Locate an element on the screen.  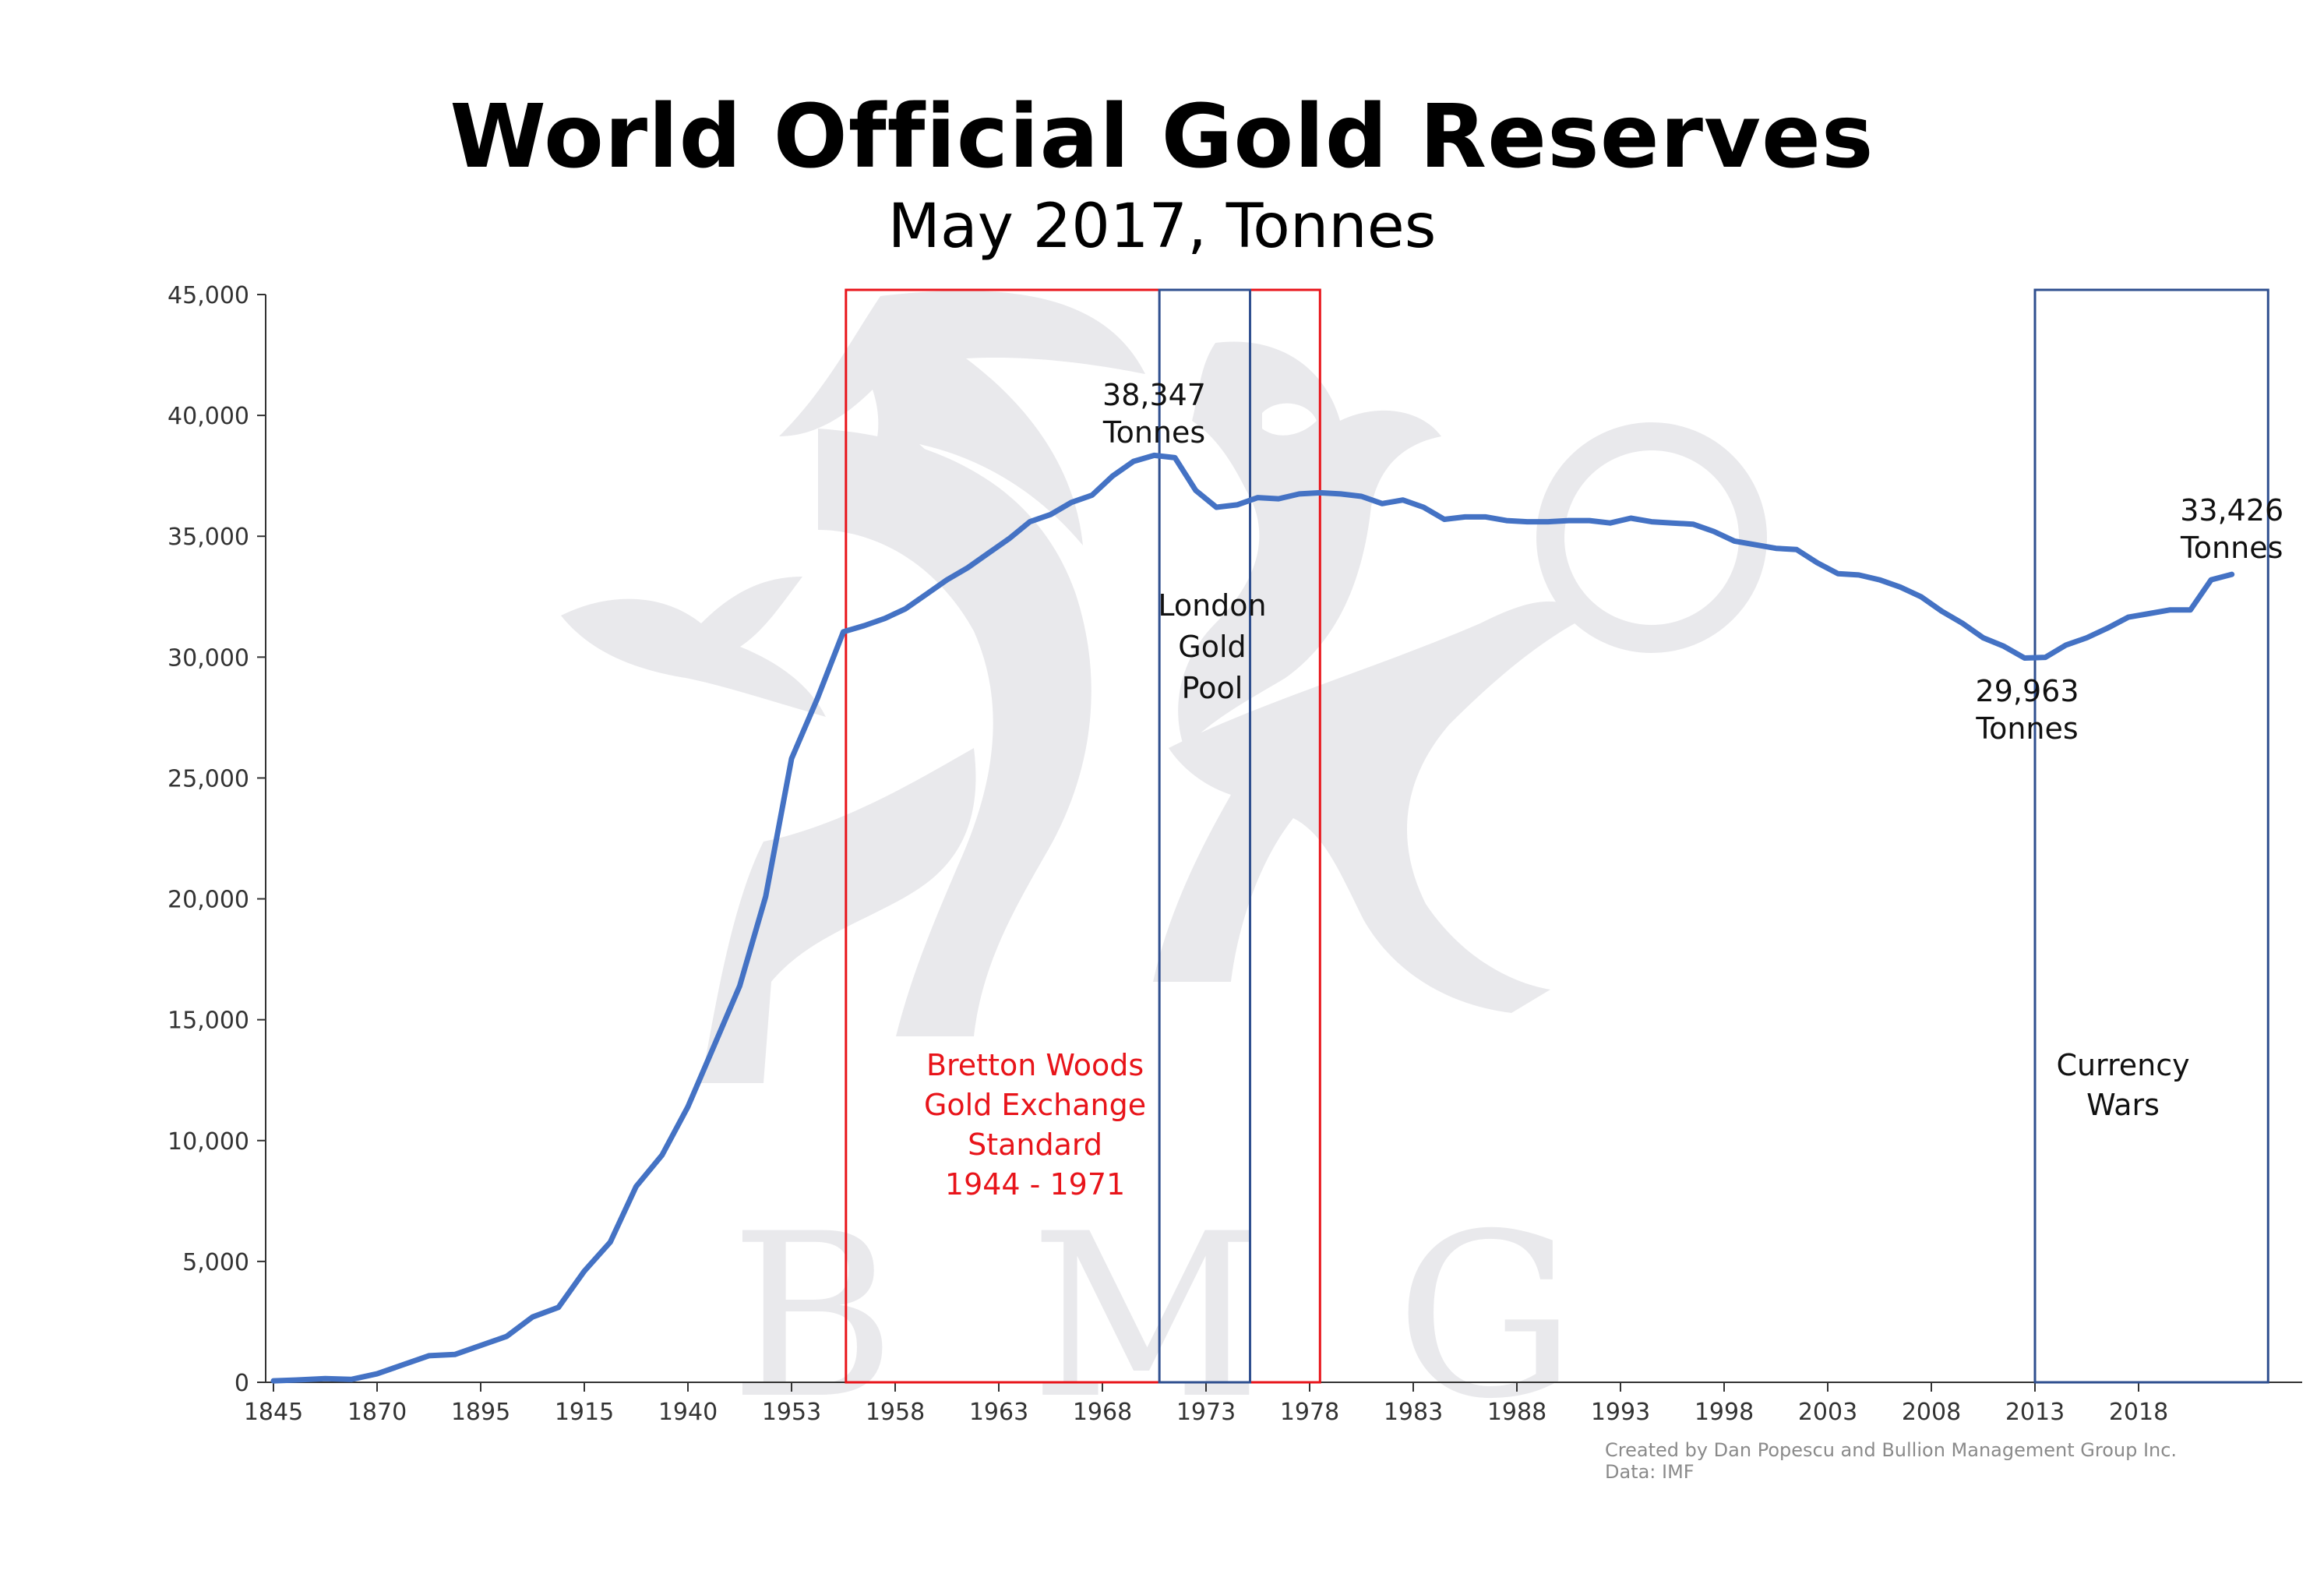
y-tick-label: 0 is located at coordinates (242, 1383).